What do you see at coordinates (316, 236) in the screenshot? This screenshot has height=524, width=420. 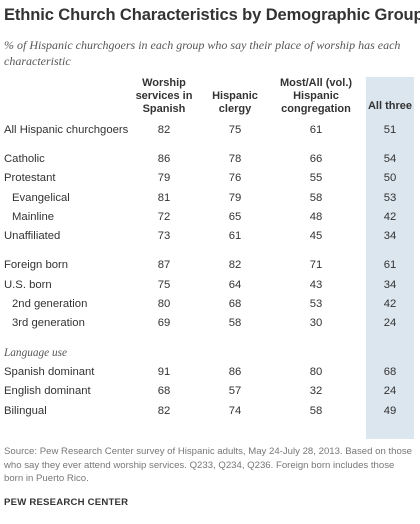 I see `value-cell-col3: 45` at bounding box center [316, 236].